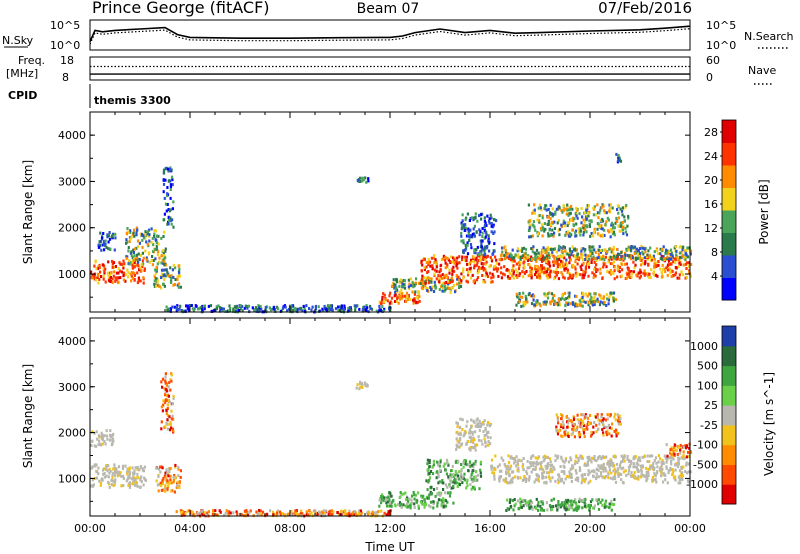 Image resolution: width=800 pixels, height=554 pixels. I want to click on beam-title: Beam 07, so click(388, 9).